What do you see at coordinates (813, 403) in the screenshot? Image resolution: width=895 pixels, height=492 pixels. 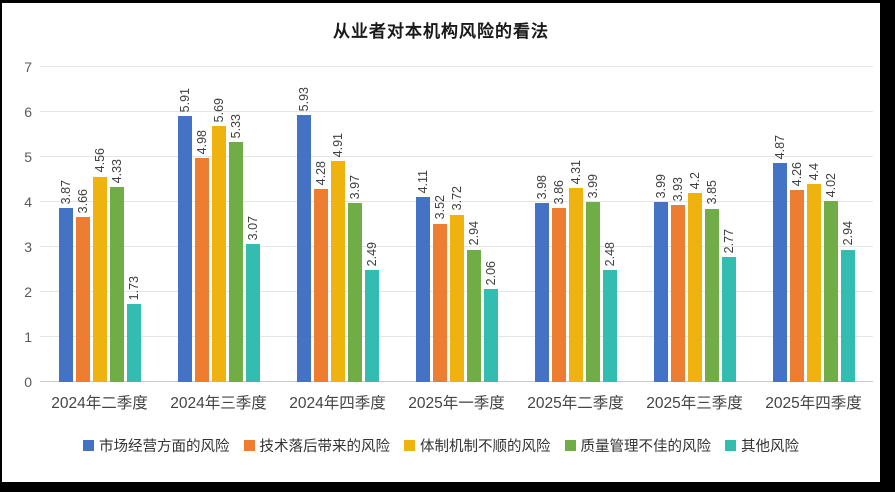 I see `x-axis-label-7: 2025年四季度` at bounding box center [813, 403].